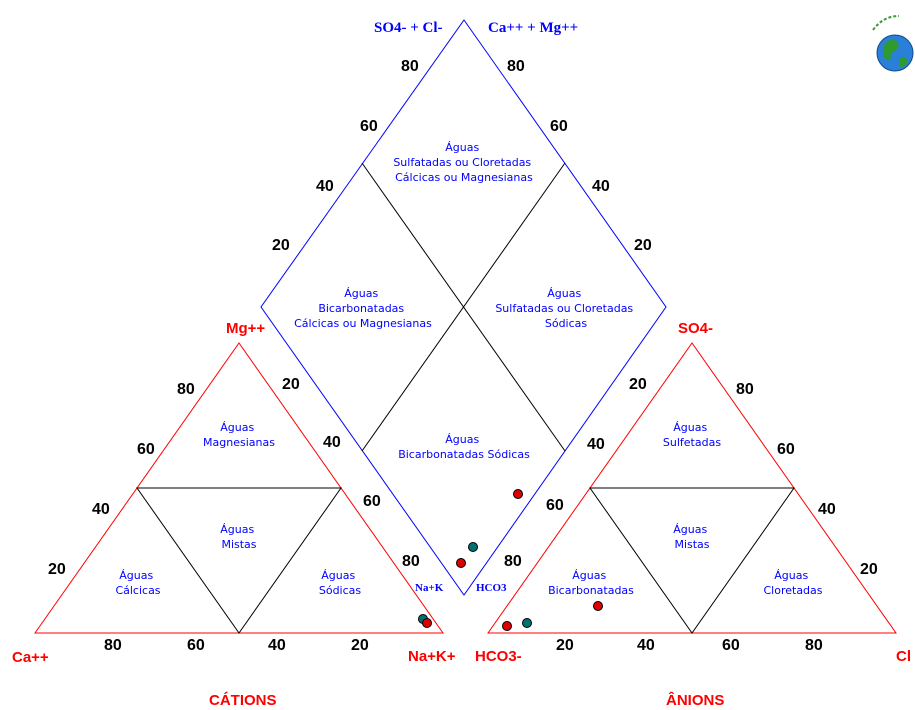 The width and height of the screenshot is (915, 710). What do you see at coordinates (325, 186) in the screenshot?
I see `diamond-left-tick: 40` at bounding box center [325, 186].